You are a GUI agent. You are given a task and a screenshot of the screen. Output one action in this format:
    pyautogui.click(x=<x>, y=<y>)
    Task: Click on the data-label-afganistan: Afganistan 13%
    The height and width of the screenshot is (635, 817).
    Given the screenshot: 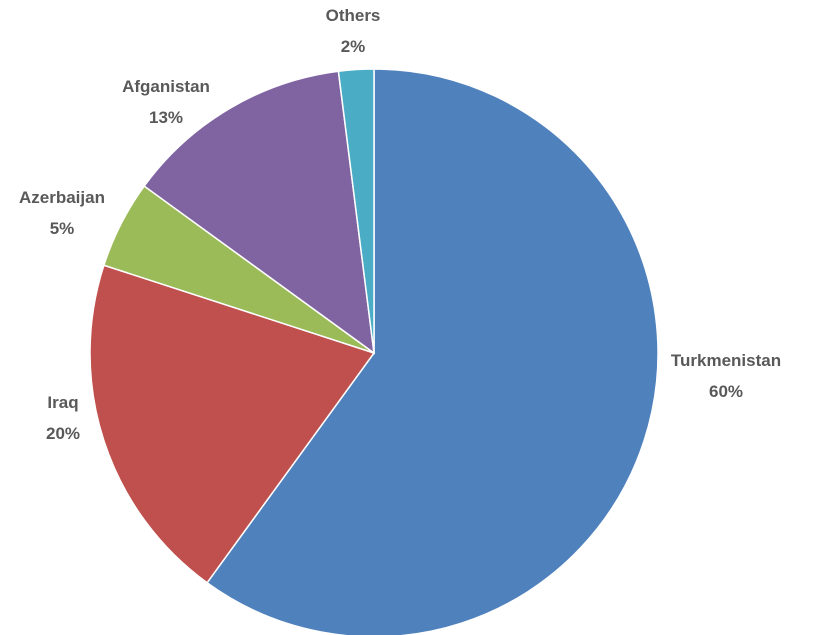 What is the action you would take?
    pyautogui.click(x=166, y=102)
    